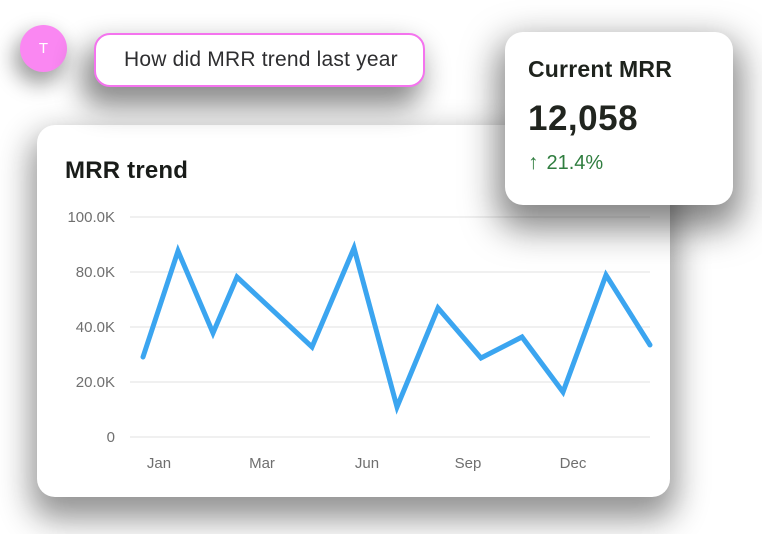 The image size is (762, 534). I want to click on current-mrr-change: ↑ 21.4%, so click(619, 163).